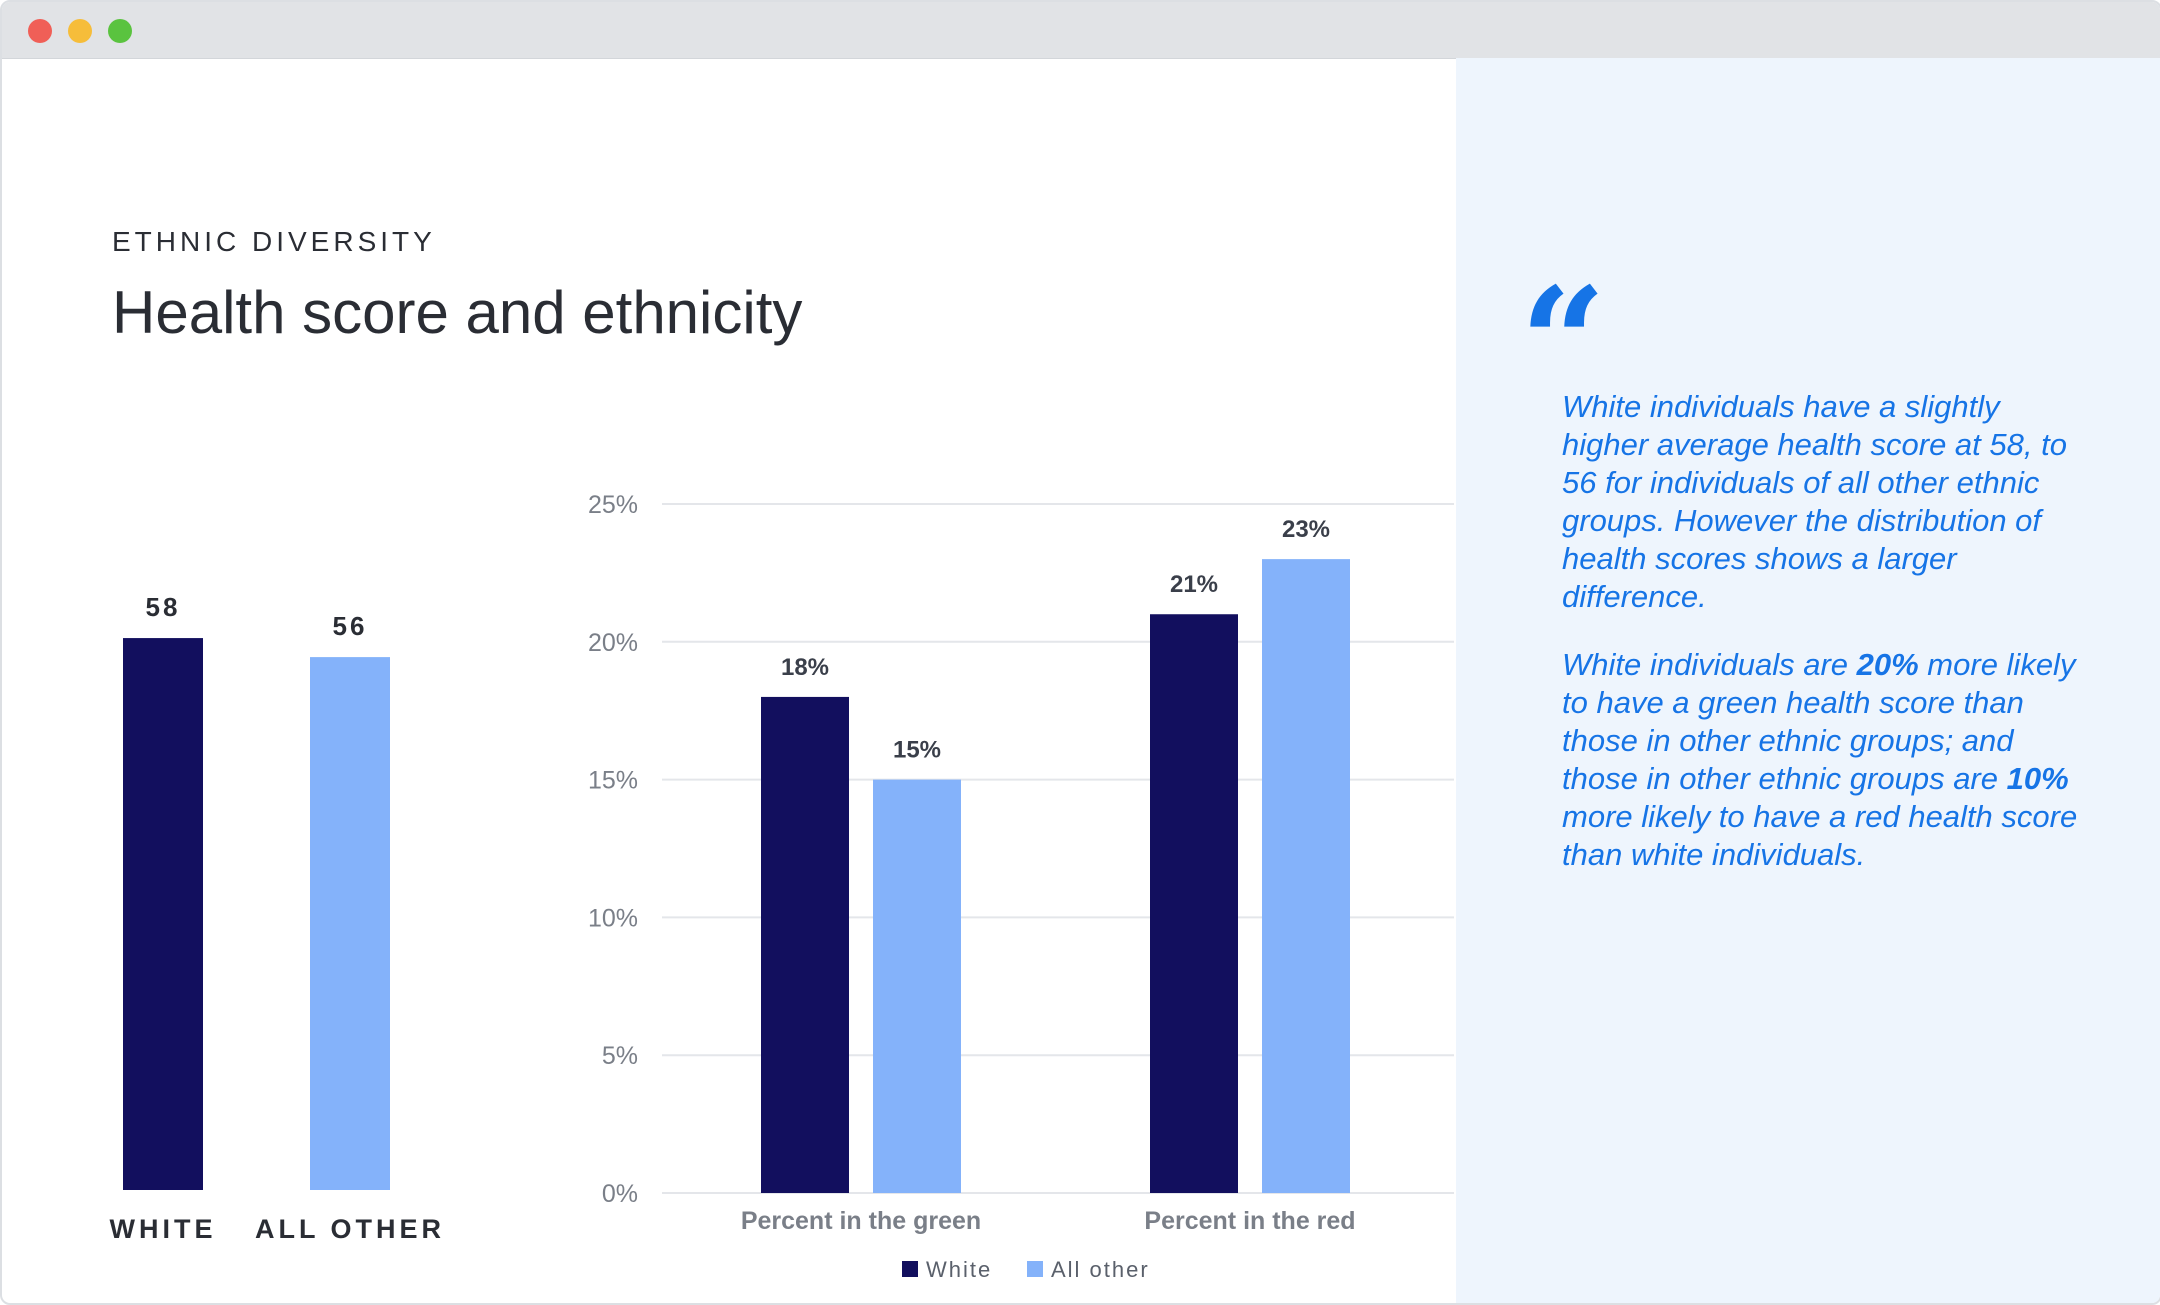 This screenshot has height=1305, width=2160. I want to click on y-tick-label: 0%, so click(620, 1194).